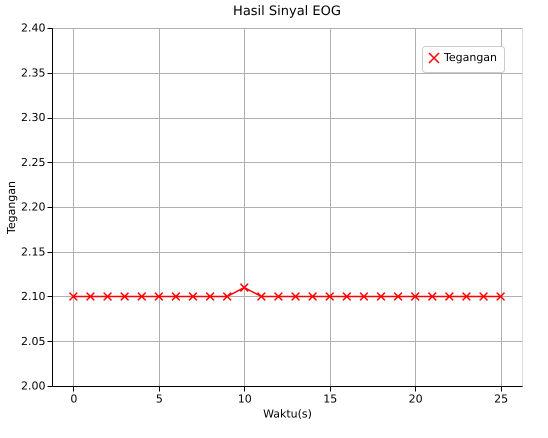 This screenshot has width=548, height=438. I want to click on y-tick-label: 2.30, so click(33, 117).